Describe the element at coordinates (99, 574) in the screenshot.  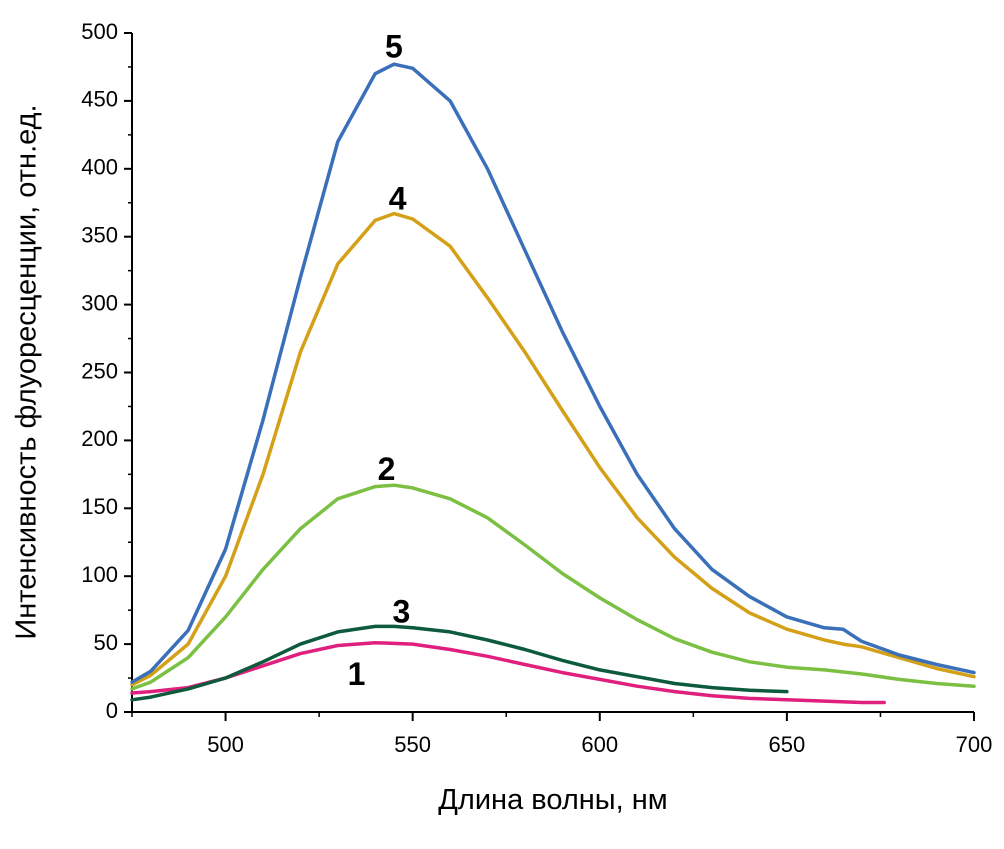
I see `y-tick-label: 100` at that location.